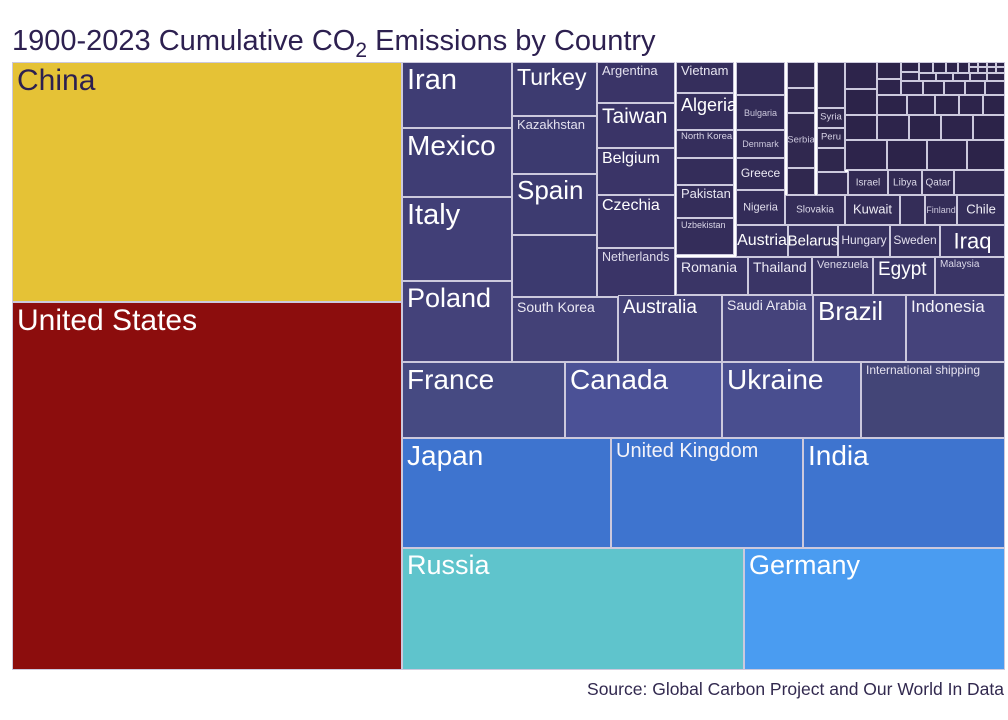 This screenshot has width=1008, height=720. I want to click on treemap-cell-brazil: Brazil, so click(859, 328).